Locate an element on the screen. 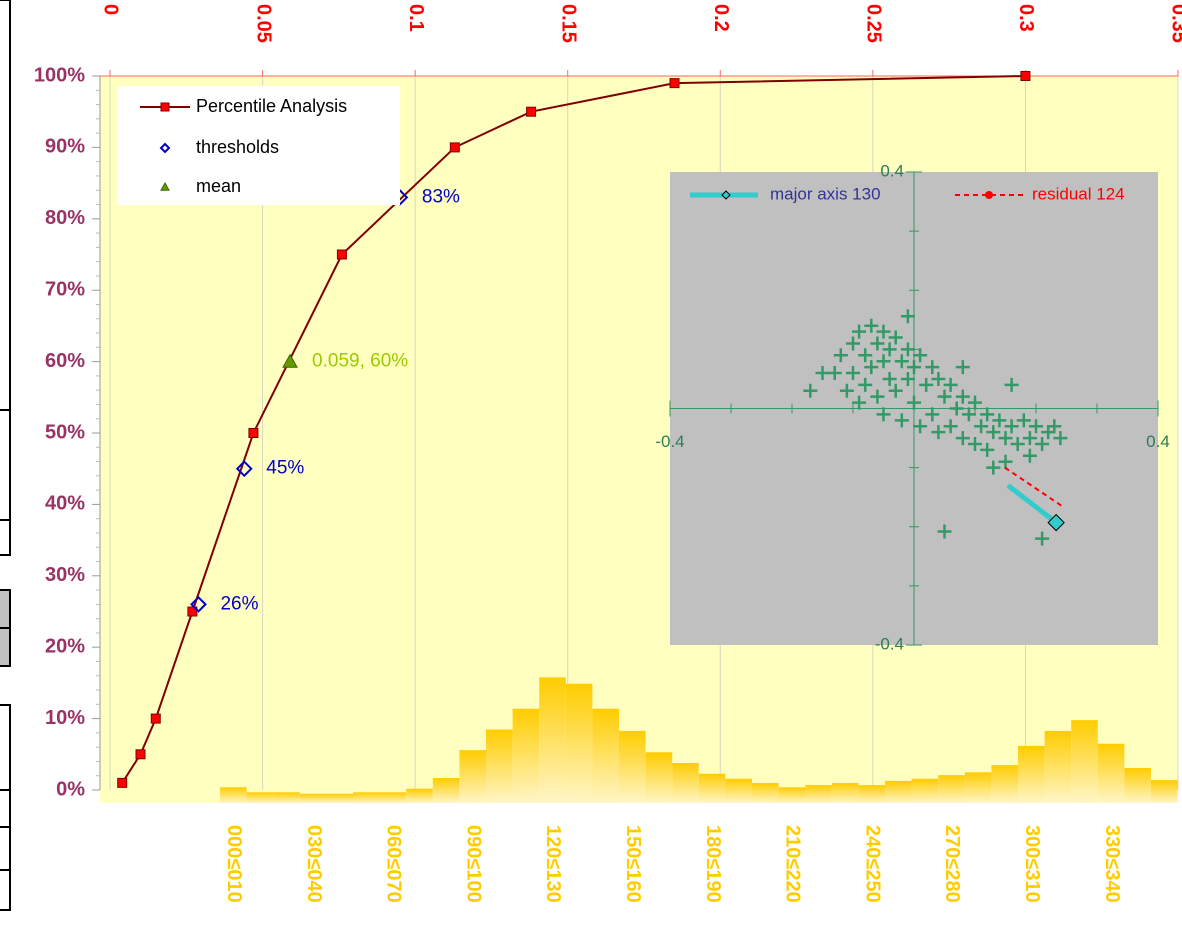  y-tick-label: 0% is located at coordinates (70, 789).